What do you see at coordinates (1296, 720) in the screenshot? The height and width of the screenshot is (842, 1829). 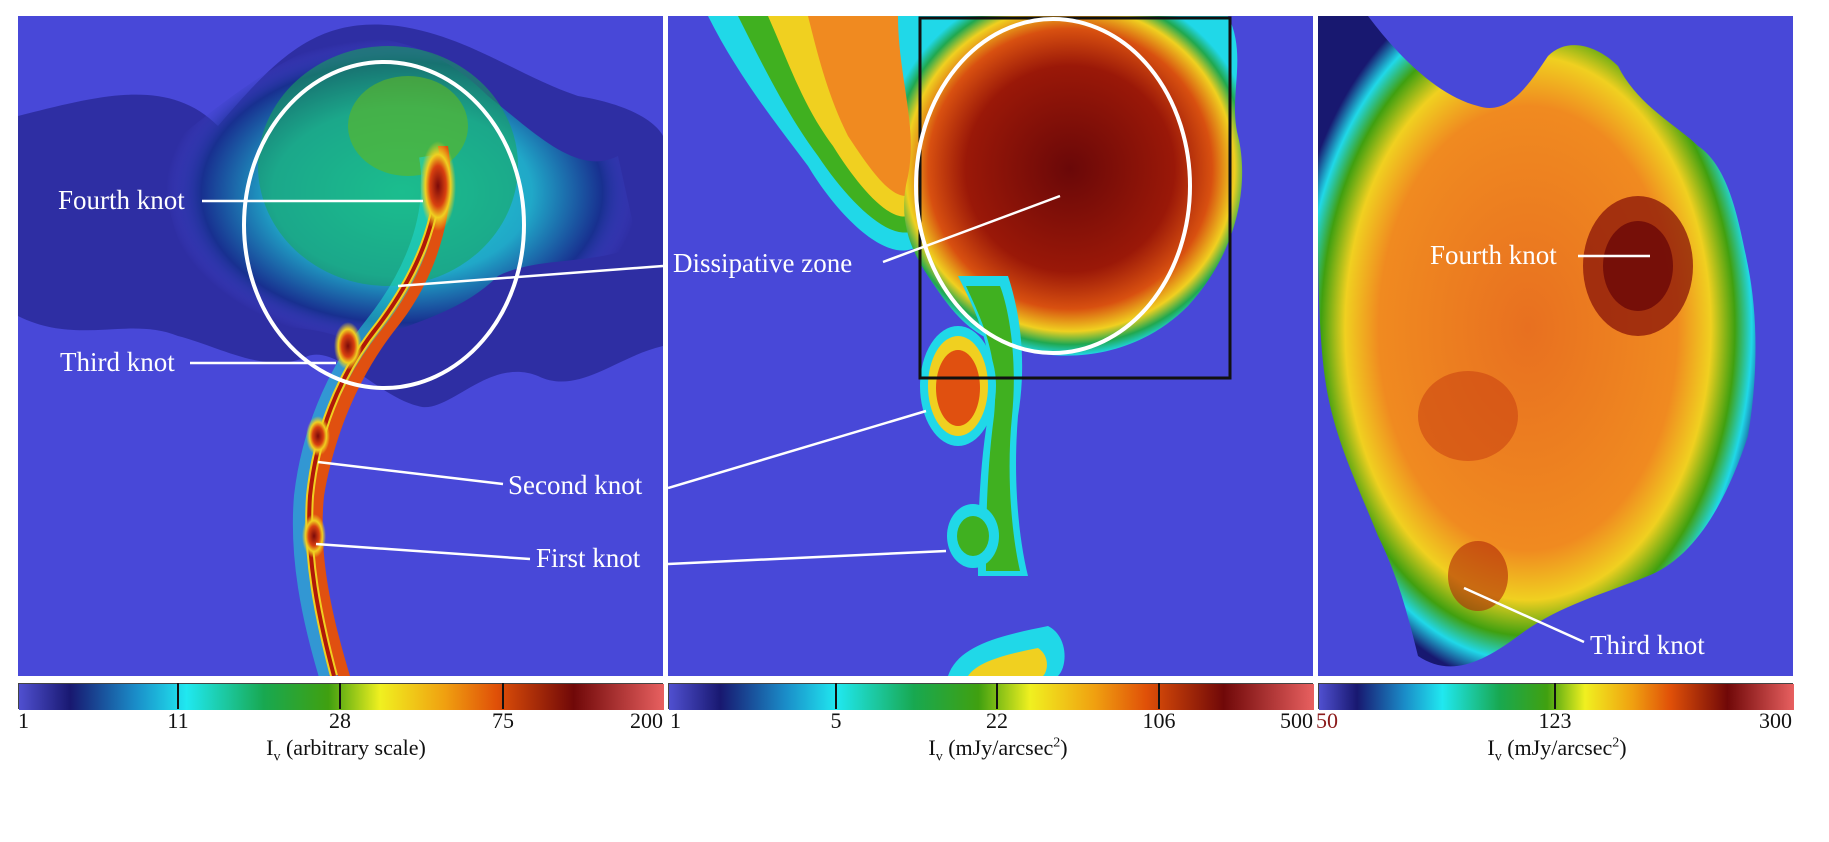 I see `colorbar-2-tick-label: 500` at bounding box center [1296, 720].